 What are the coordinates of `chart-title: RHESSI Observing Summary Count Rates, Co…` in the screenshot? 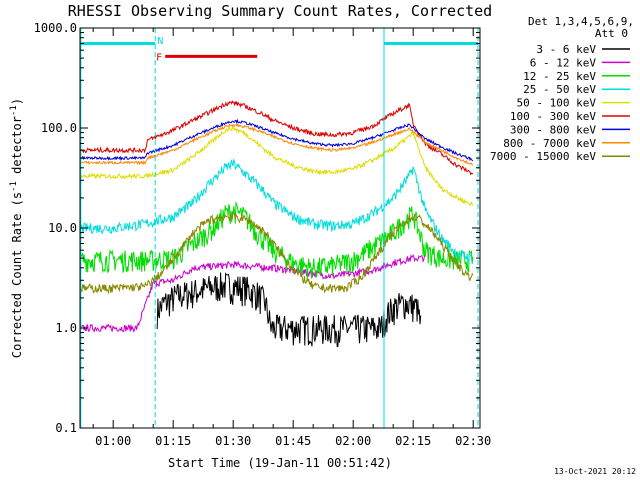 It's located at (280, 11).